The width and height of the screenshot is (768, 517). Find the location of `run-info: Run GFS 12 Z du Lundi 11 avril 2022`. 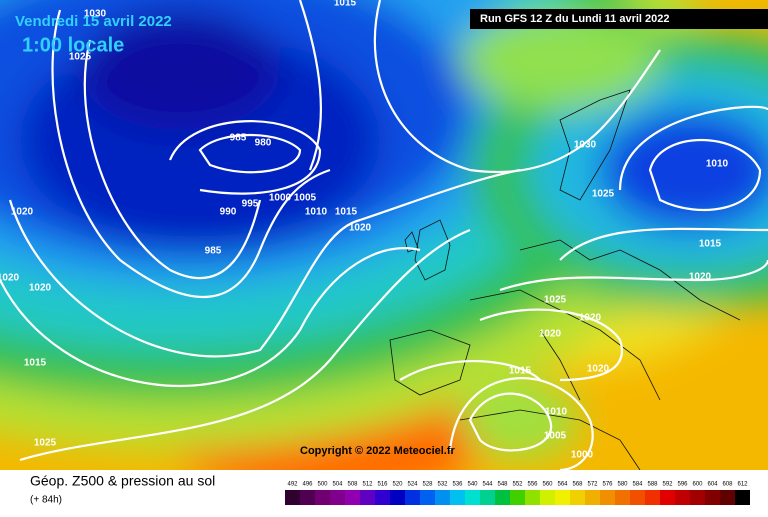

run-info: Run GFS 12 Z du Lundi 11 avril 2022 is located at coordinates (575, 19).